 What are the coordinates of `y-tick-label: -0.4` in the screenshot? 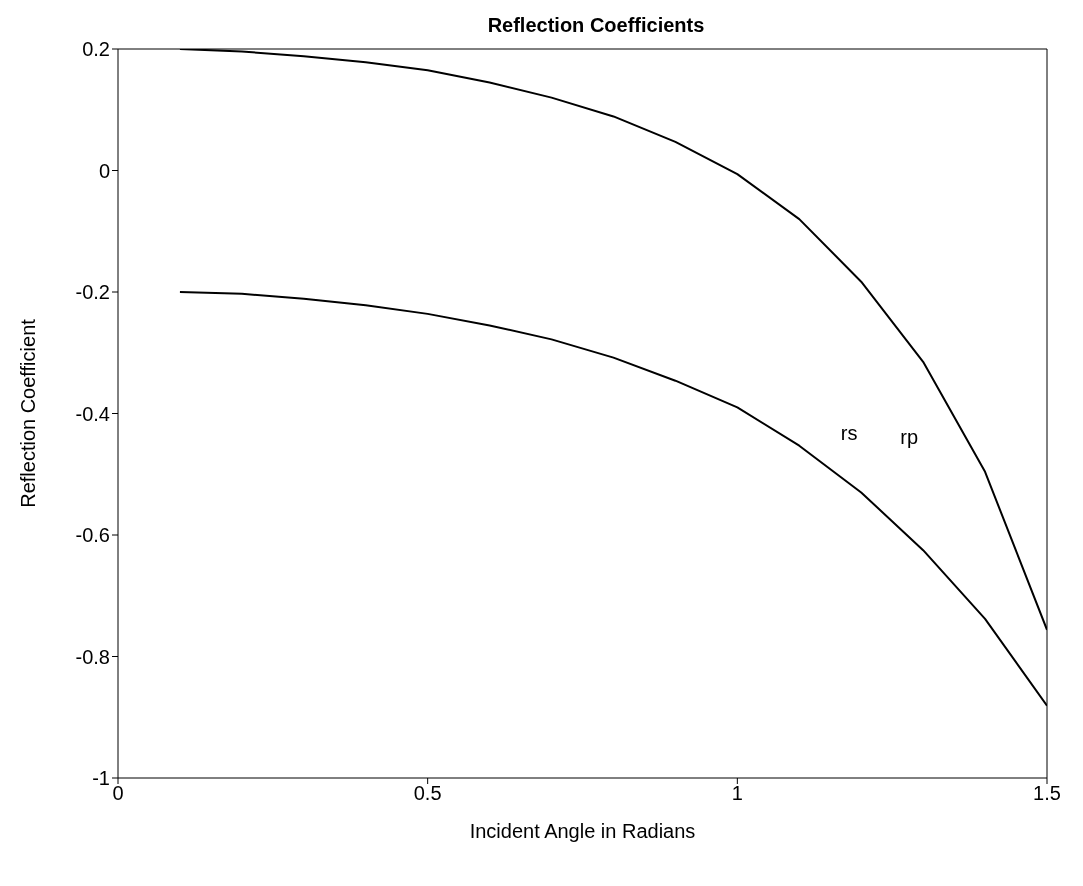 It's located at (92, 413).